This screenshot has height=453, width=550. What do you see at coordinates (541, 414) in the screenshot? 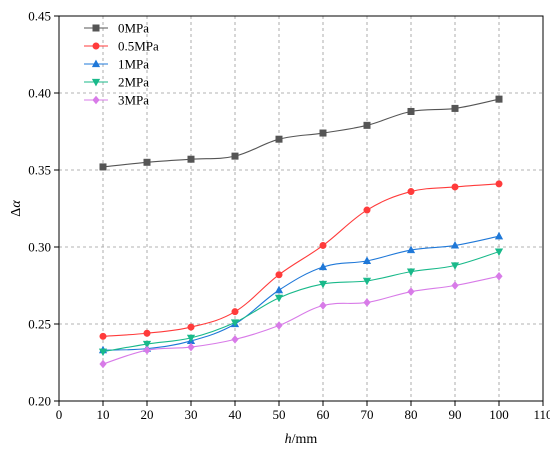
I see `x-tick-label: 110` at bounding box center [541, 414].